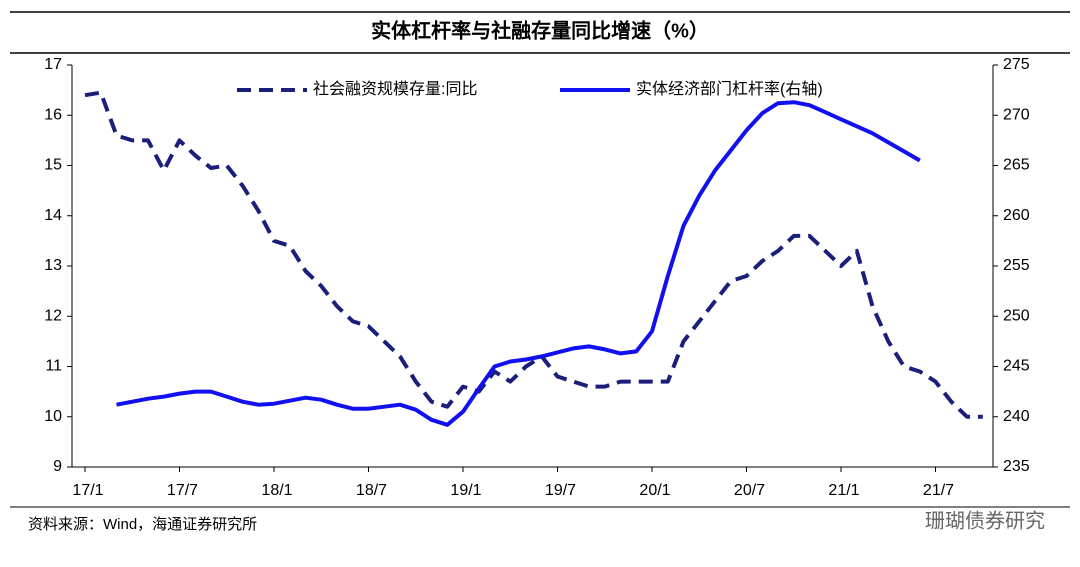 The width and height of the screenshot is (1080, 567). I want to click on y2-tick-label: 240, so click(1016, 416).